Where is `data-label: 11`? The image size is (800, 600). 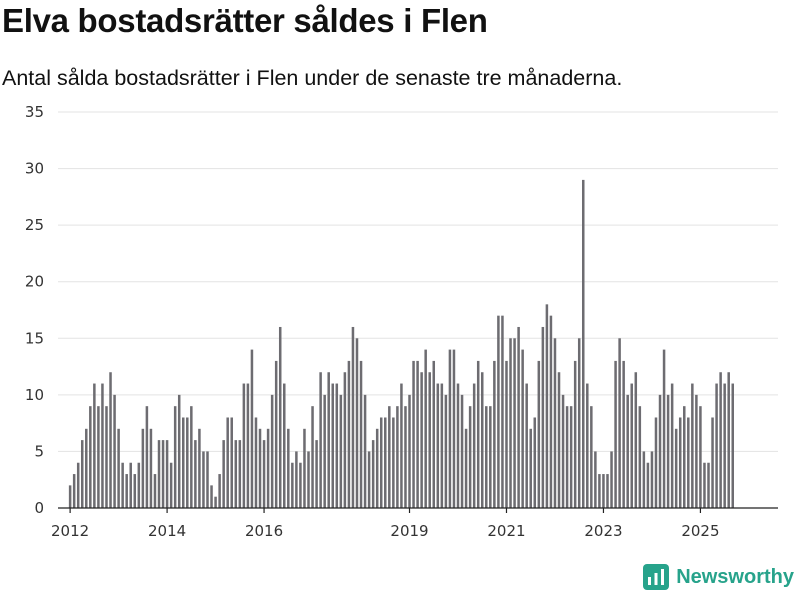
data-label: 11 is located at coordinates (736, 2).